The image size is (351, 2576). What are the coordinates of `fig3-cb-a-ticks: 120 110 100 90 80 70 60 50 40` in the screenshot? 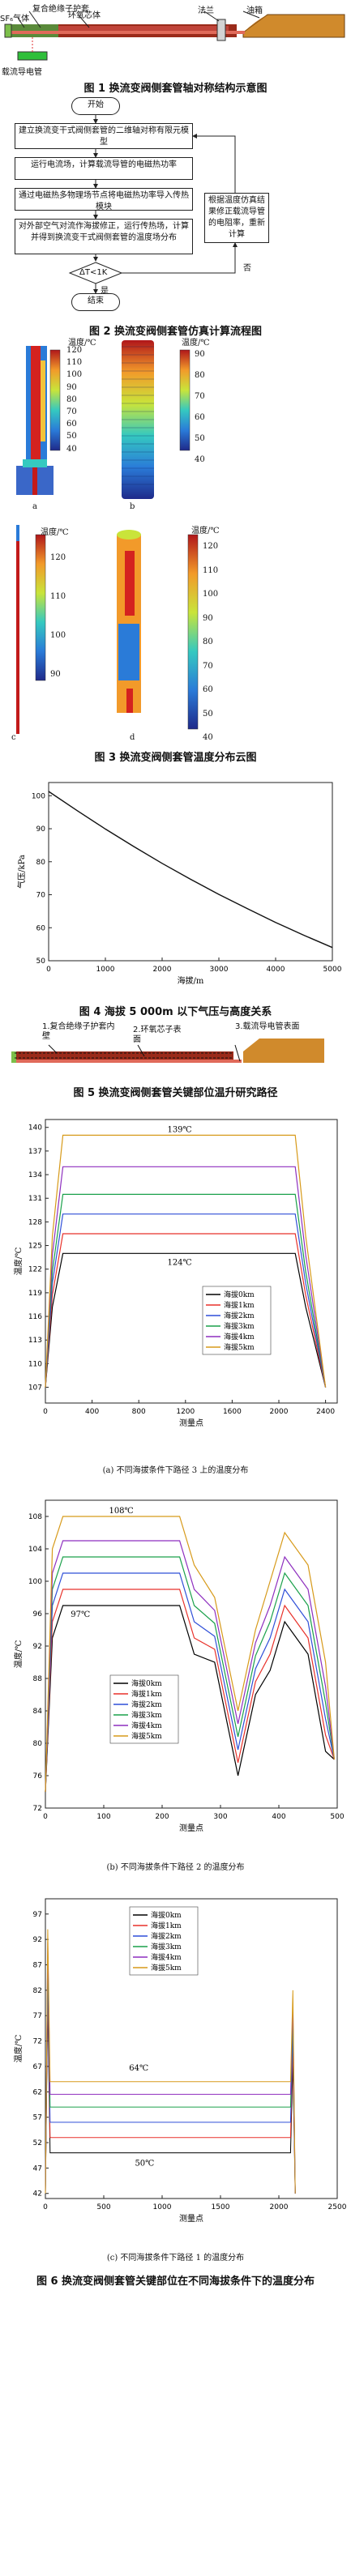 It's located at (74, 400).